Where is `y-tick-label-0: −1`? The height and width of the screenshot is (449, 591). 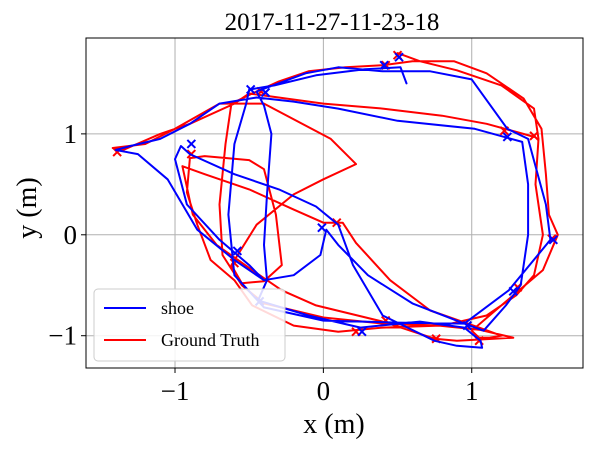
y-tick-label-0: −1 is located at coordinates (62, 336).